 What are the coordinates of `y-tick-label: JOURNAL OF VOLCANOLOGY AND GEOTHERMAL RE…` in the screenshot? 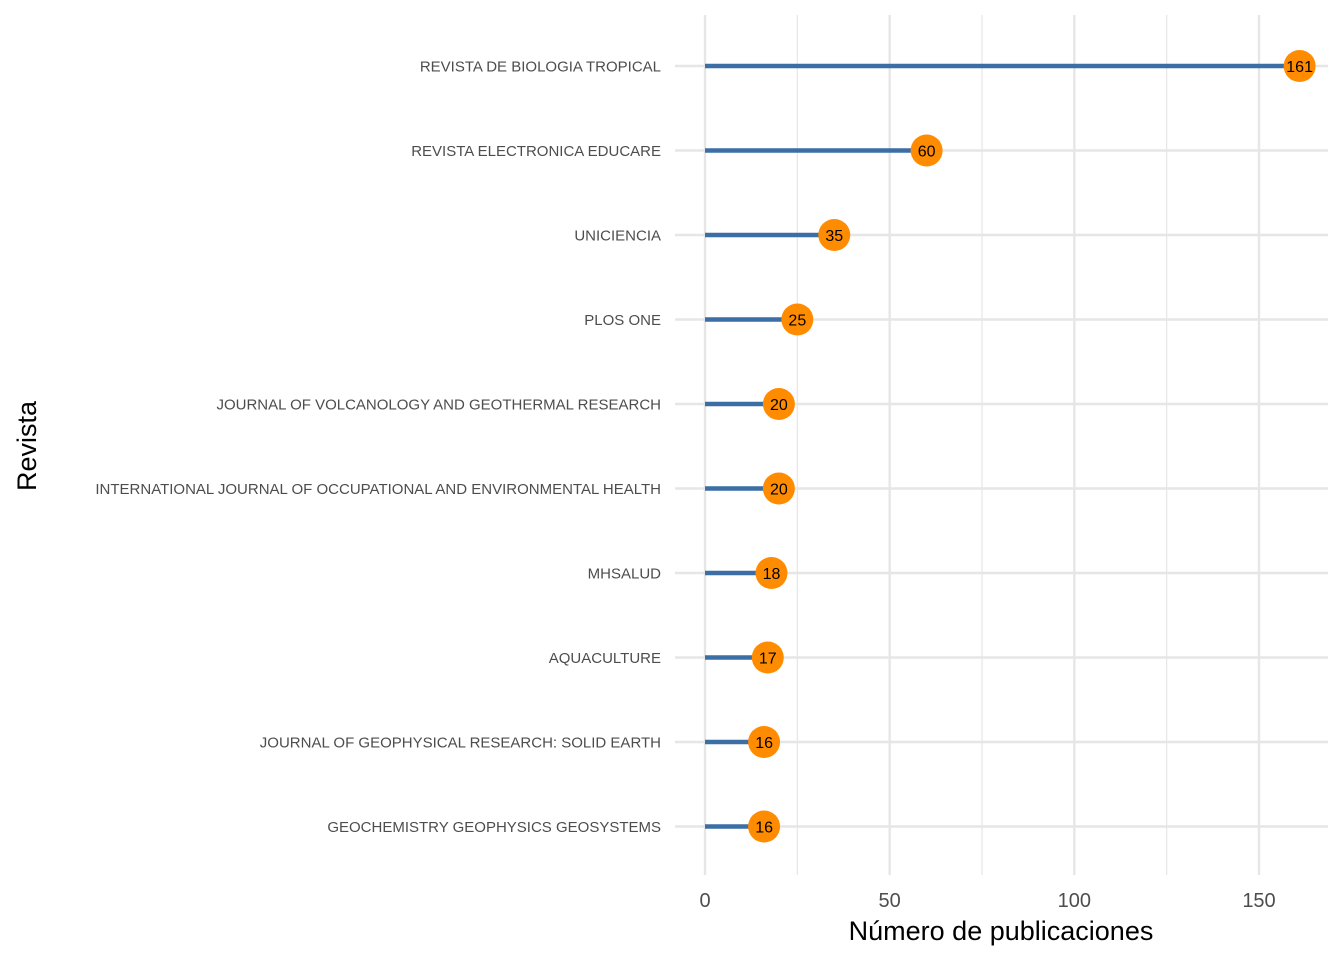 It's located at (438, 405).